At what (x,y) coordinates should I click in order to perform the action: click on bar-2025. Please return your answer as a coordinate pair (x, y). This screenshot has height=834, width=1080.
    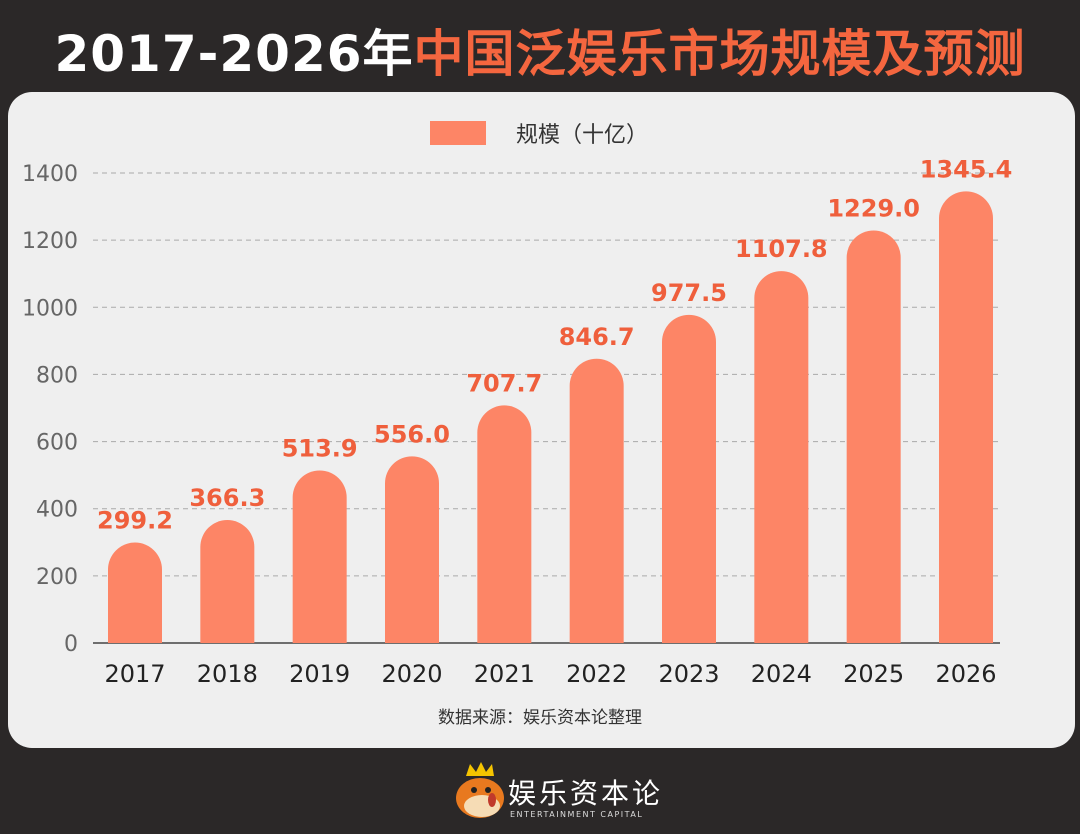
    Looking at the image, I should click on (873, 436).